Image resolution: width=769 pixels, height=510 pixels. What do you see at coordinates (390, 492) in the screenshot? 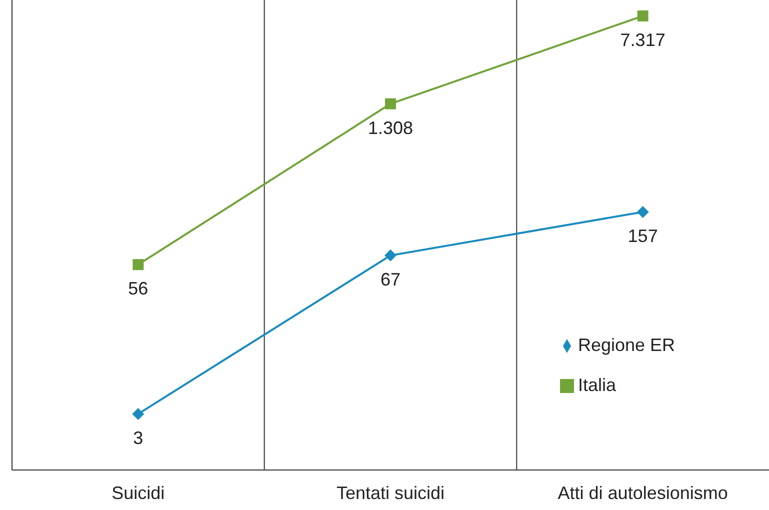
I see `x-tick-label: Tentati suicidi` at bounding box center [390, 492].